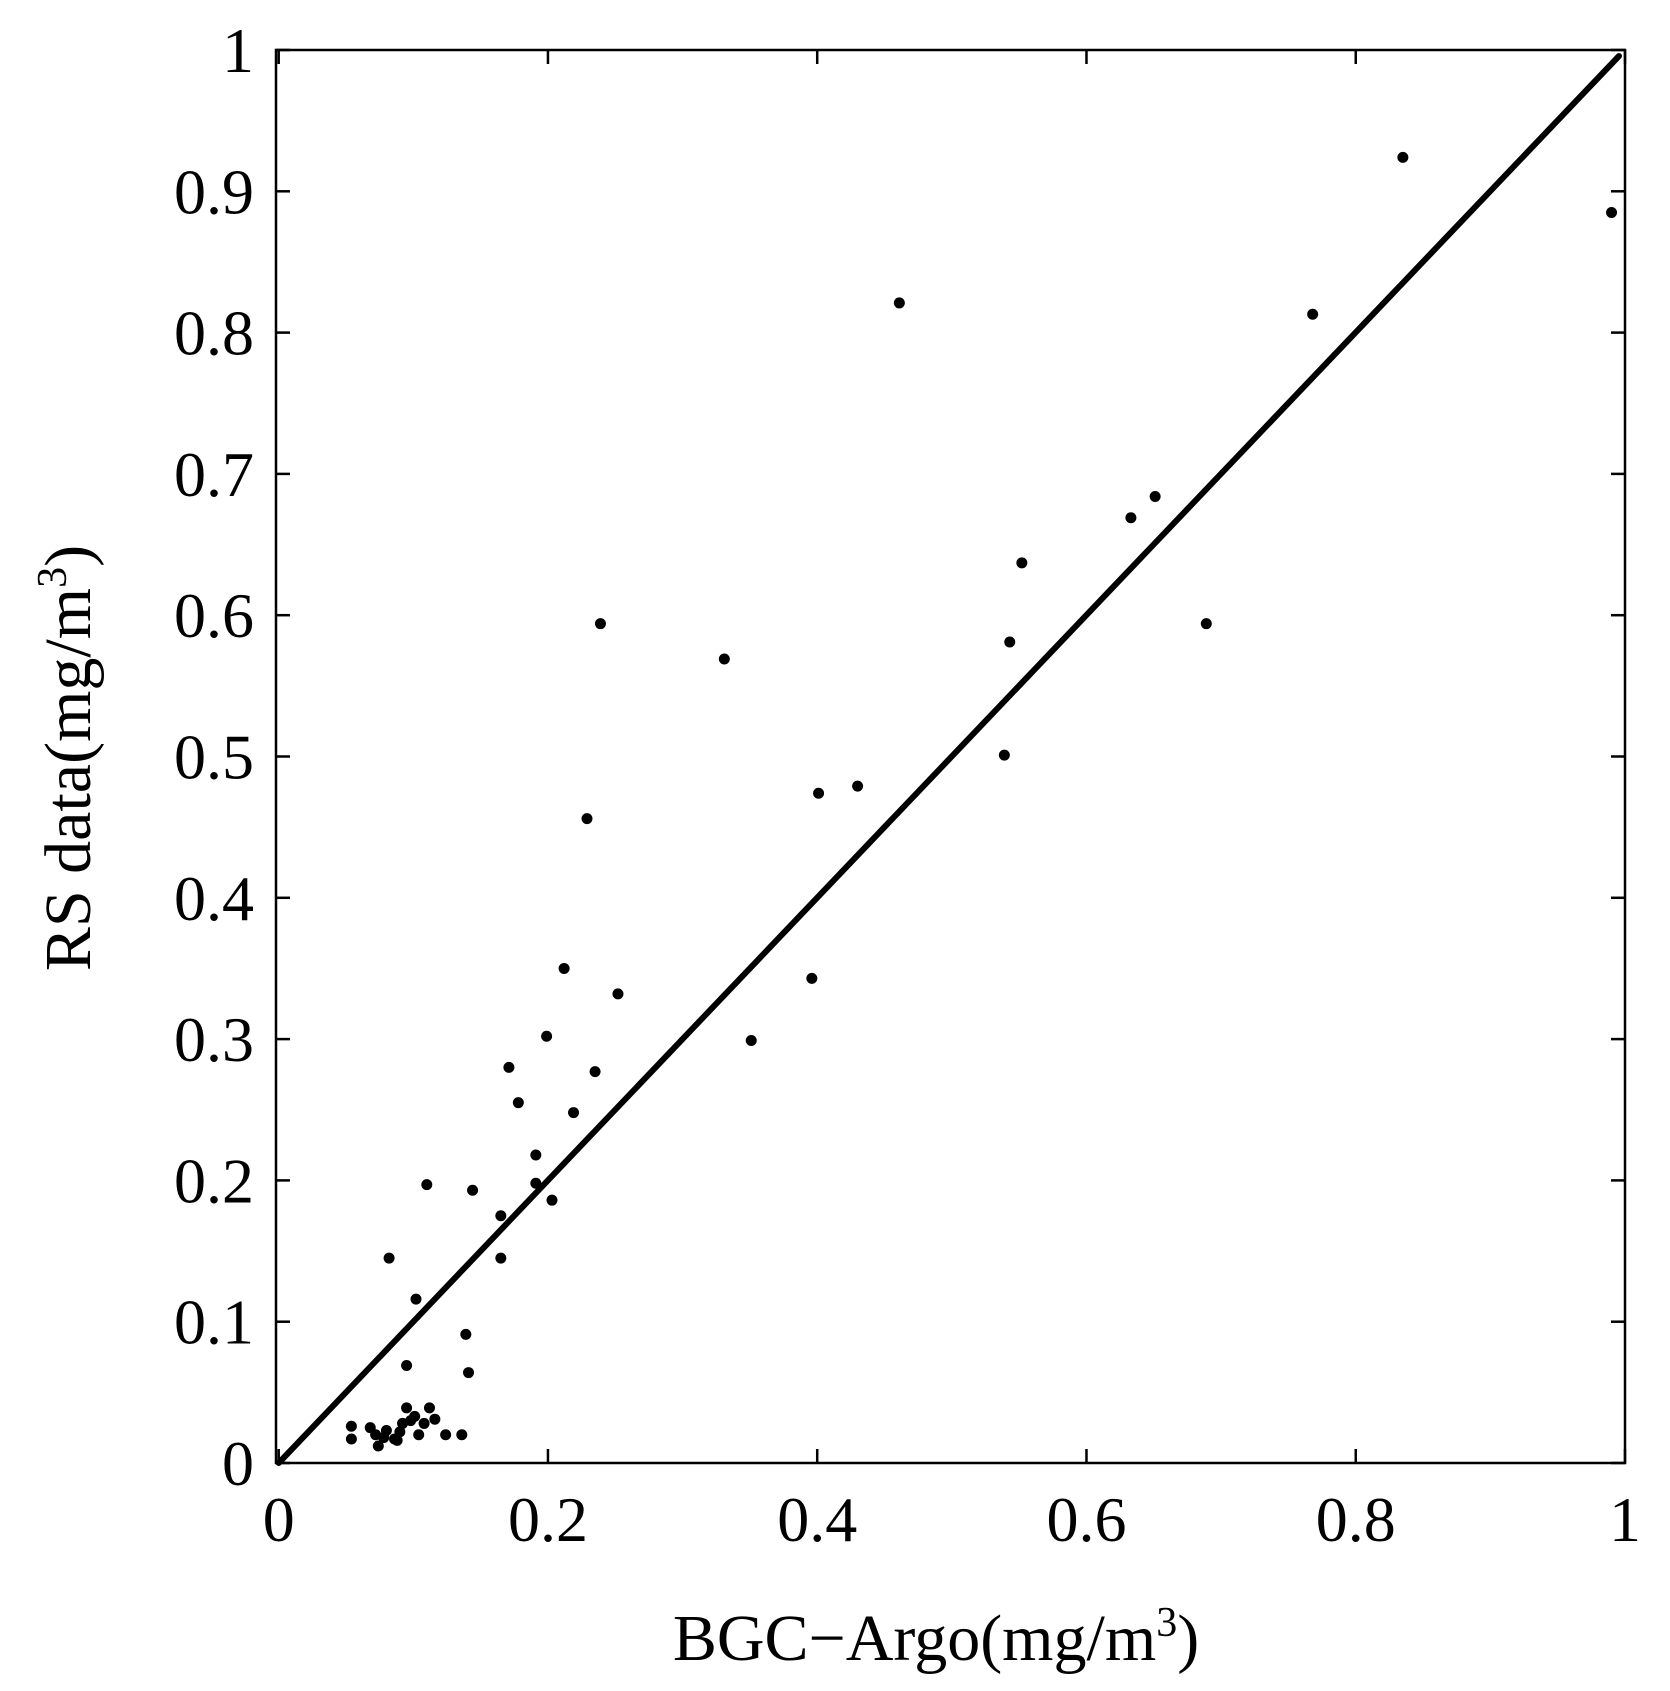 This screenshot has width=1670, height=1691. What do you see at coordinates (214, 1322) in the screenshot?
I see `y-tick-label: 0.1` at bounding box center [214, 1322].